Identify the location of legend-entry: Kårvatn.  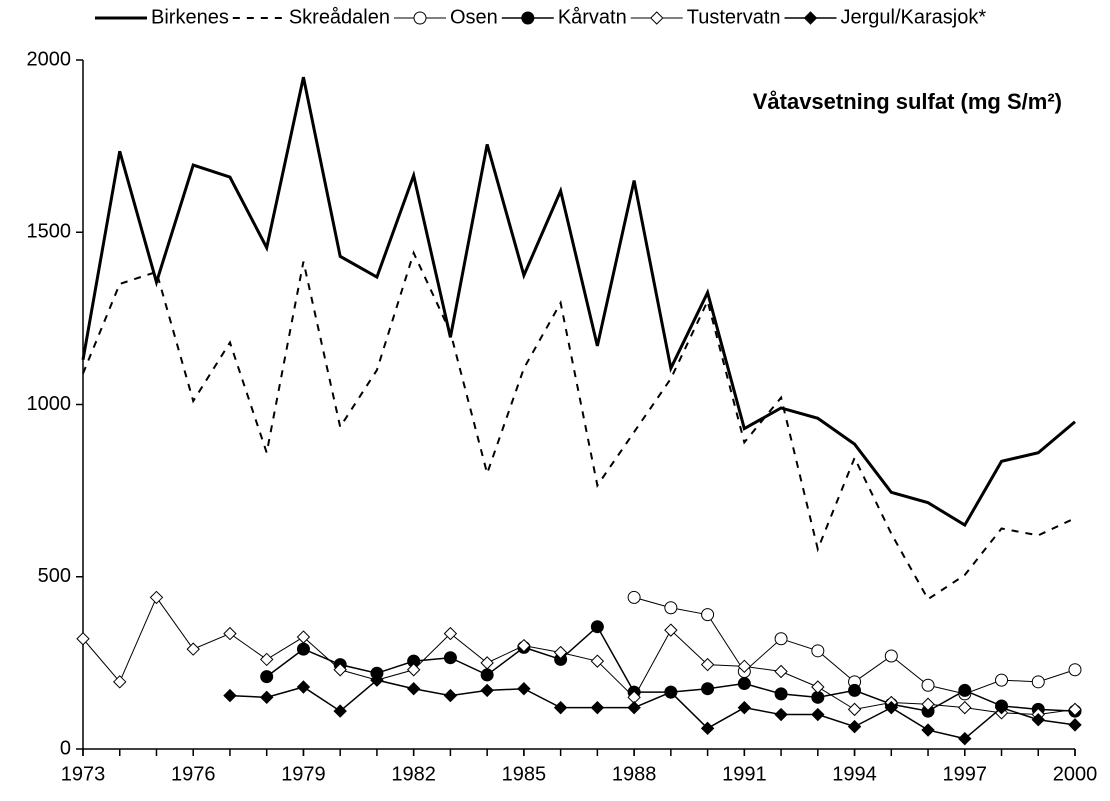
(564, 17).